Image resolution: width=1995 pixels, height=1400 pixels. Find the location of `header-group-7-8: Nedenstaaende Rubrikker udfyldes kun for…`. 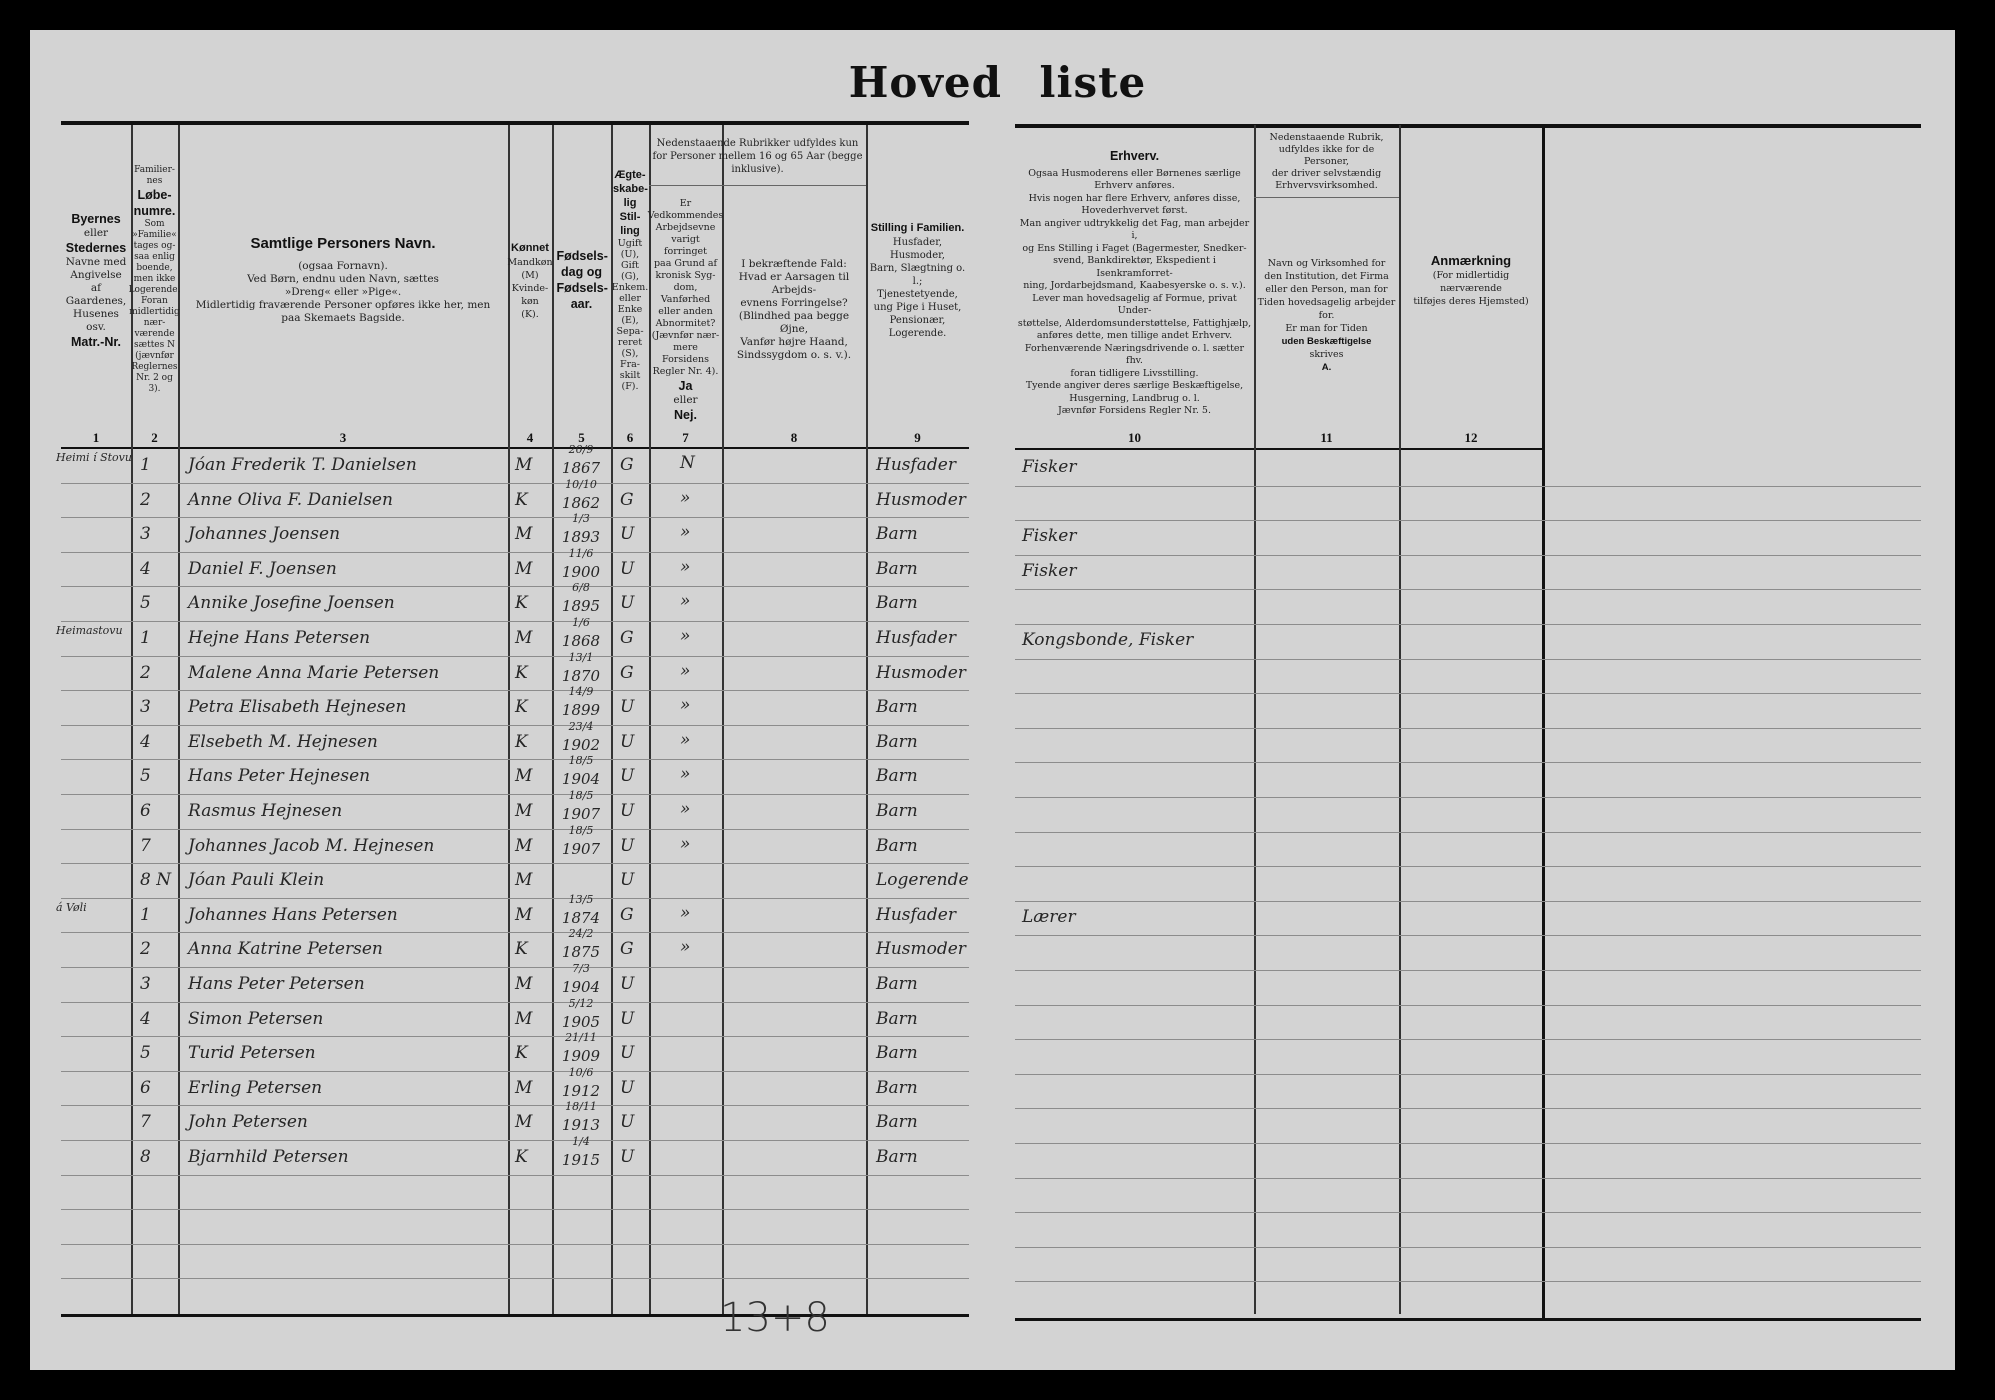

header-group-7-8: Nedenstaaende Rubrikker udfyldes kun for… is located at coordinates (757, 156).